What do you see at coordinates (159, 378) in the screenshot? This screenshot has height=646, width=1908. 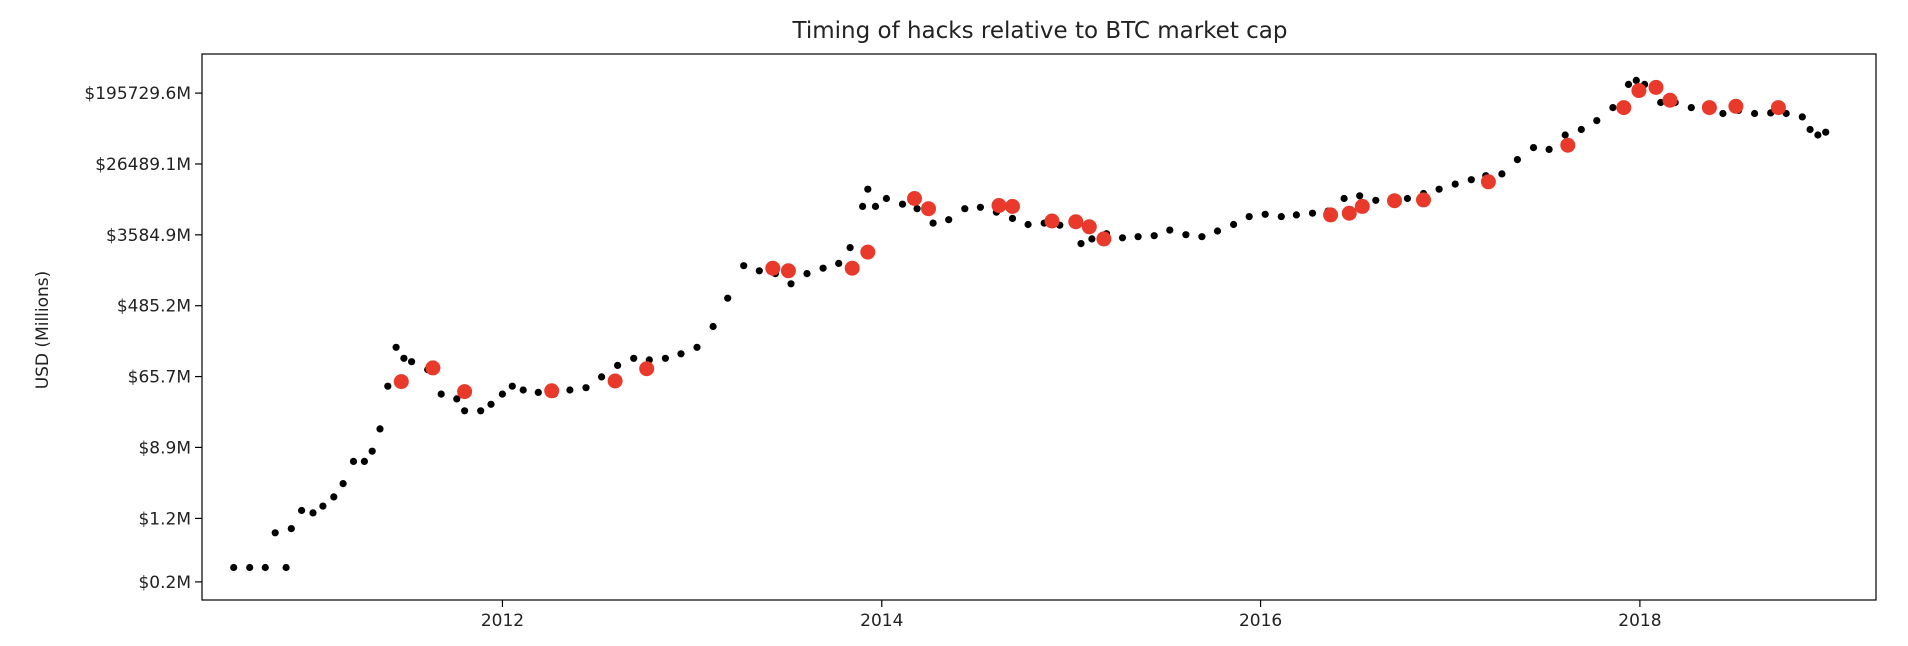 I see `y-tick-label: $65.7M` at bounding box center [159, 378].